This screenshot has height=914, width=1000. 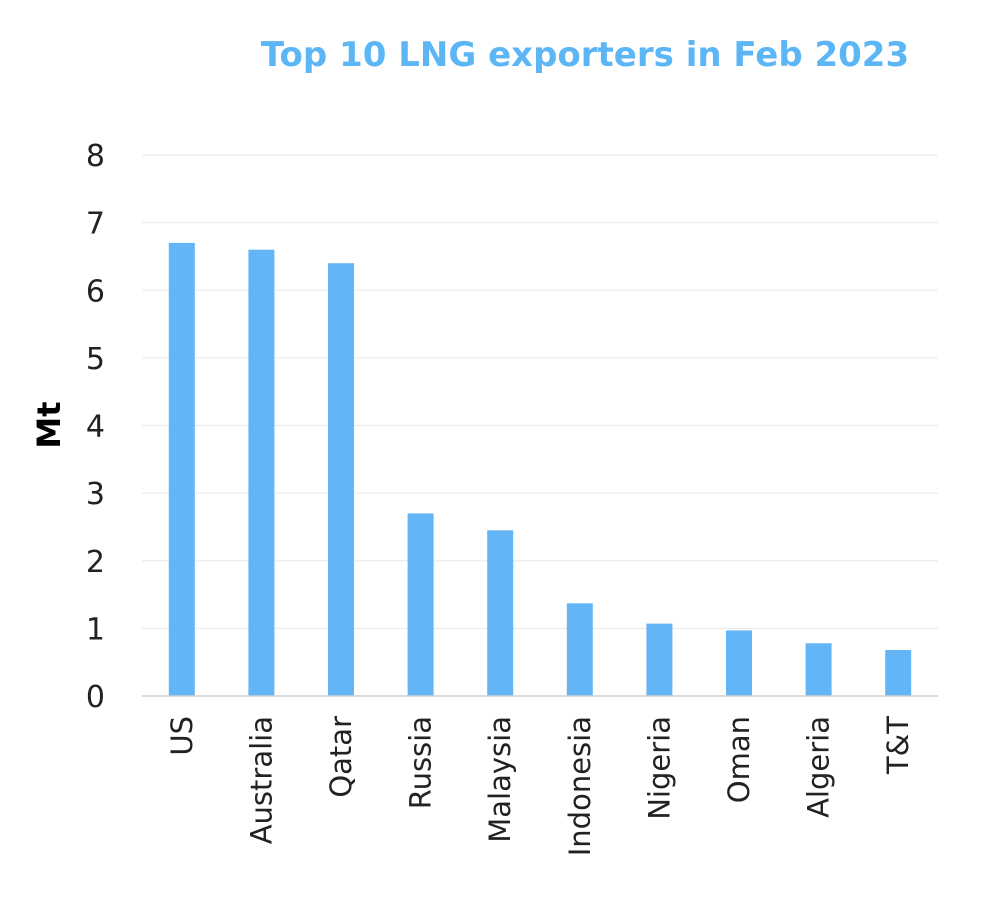 I want to click on y-axis-ticks: 0 1 2 3 4 5 6 7 8, so click(x=95, y=427).